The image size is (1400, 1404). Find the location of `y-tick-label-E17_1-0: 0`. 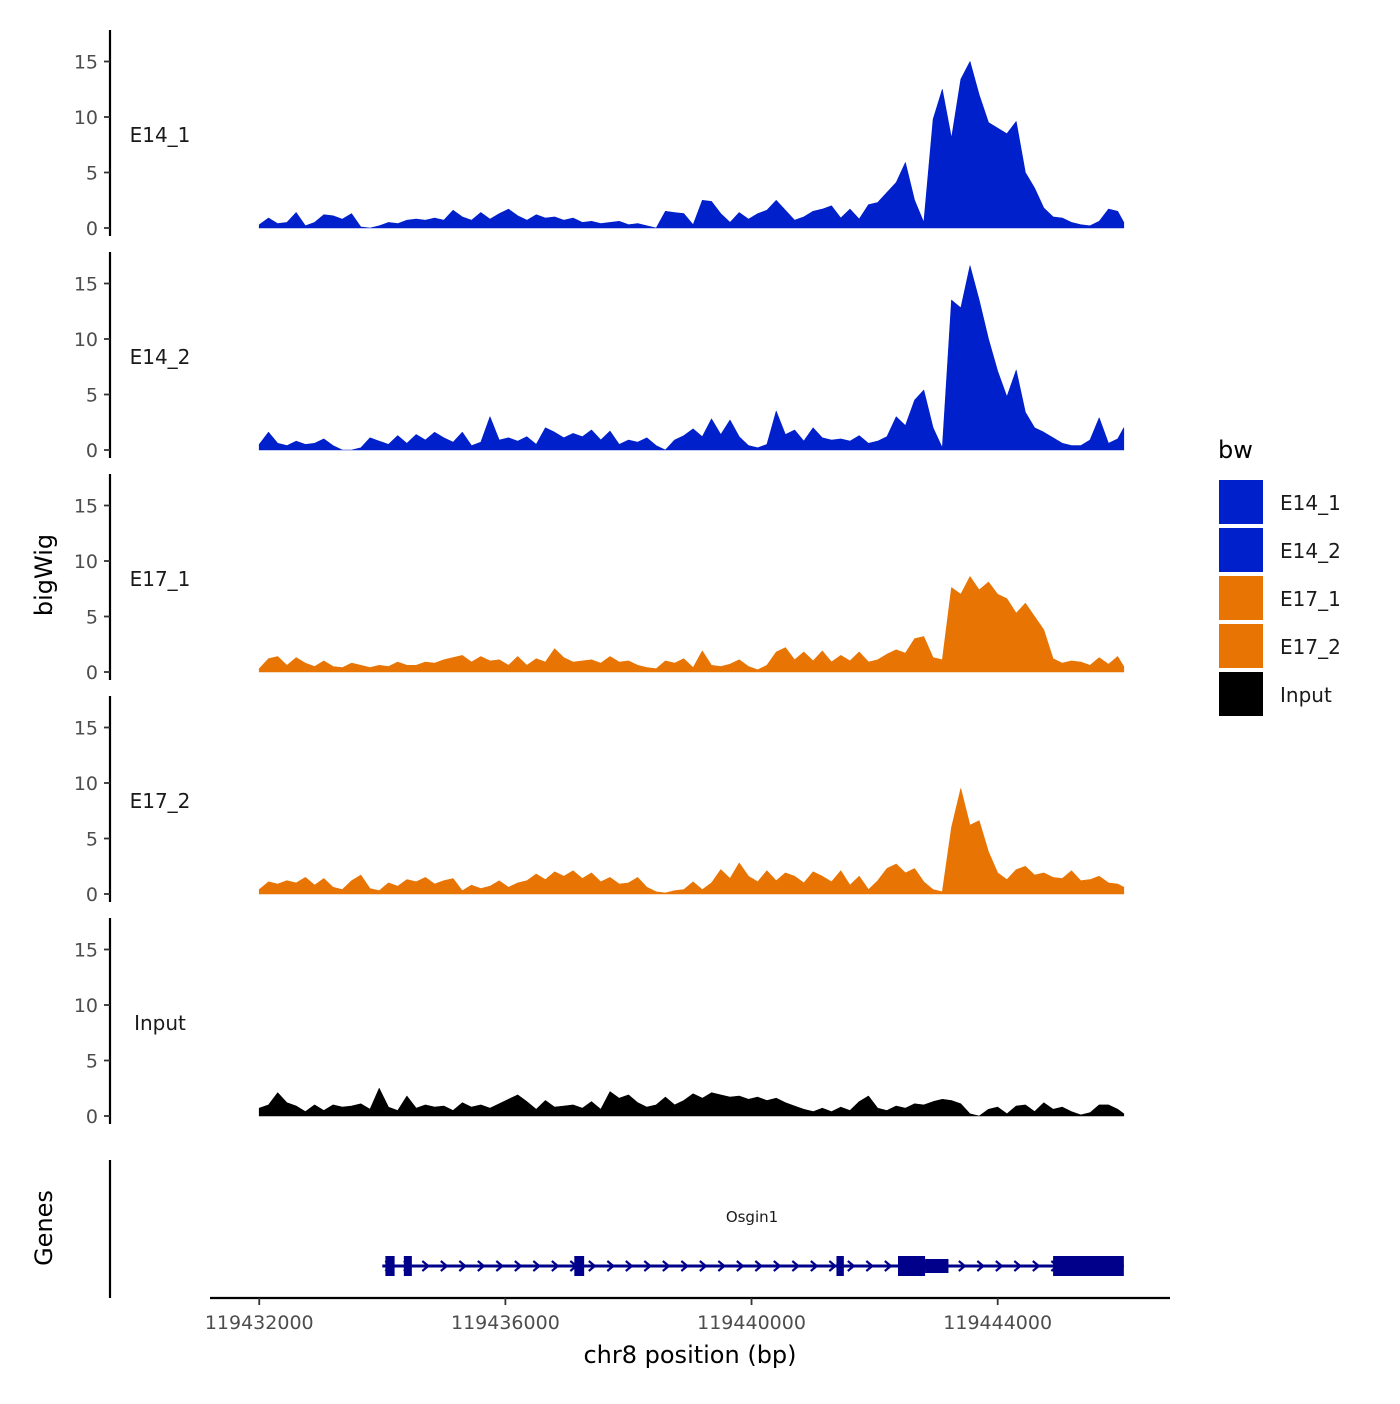

y-tick-label-E17_1-0: 0 is located at coordinates (92, 673).